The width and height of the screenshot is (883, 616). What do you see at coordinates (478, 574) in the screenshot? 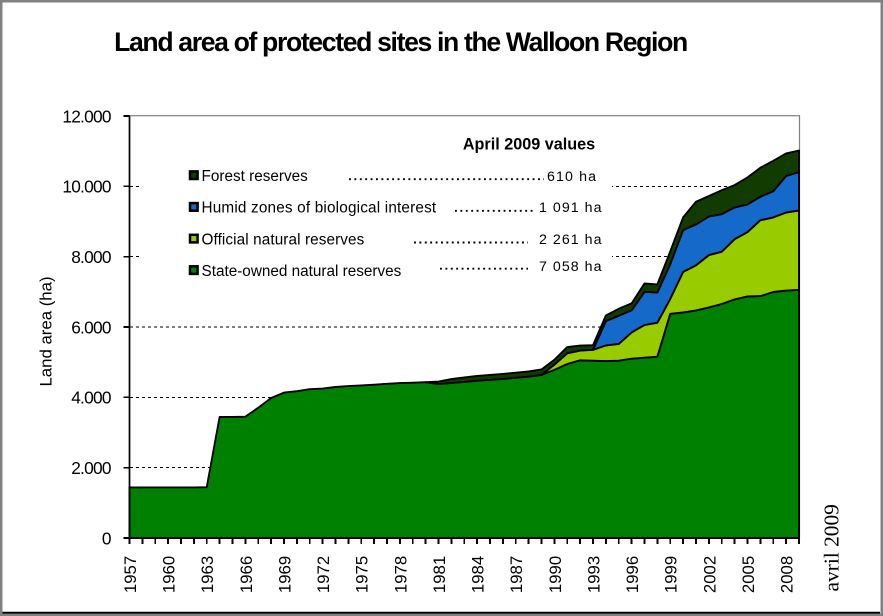
I see `svg-text: 1984` at bounding box center [478, 574].